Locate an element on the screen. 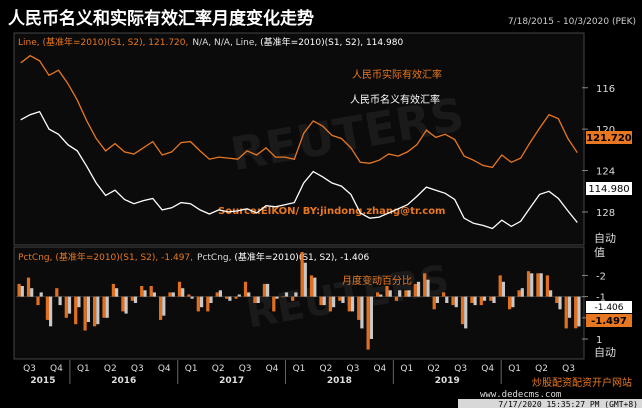 The image size is (642, 408). legend-series2: (基准年=2010)(S1, S2), 114.980 is located at coordinates (331, 42).